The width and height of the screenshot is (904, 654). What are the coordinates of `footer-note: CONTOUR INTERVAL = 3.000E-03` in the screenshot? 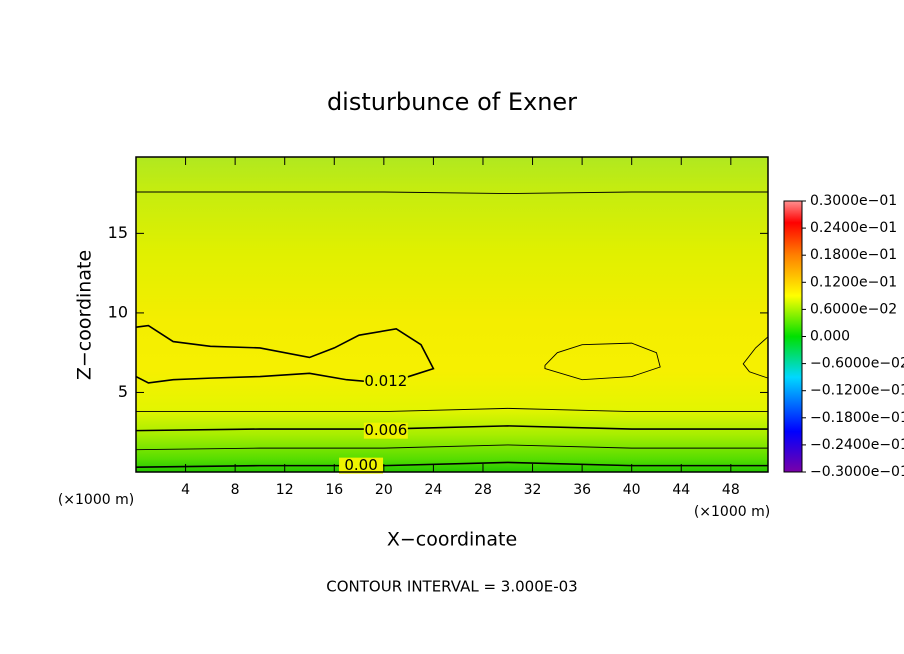 It's located at (451, 587).